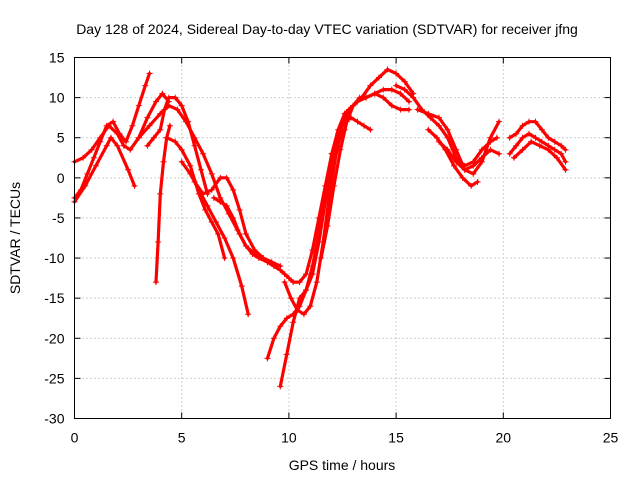 The image size is (640, 480). What do you see at coordinates (75, 438) in the screenshot?
I see `x-tick-label: 0` at bounding box center [75, 438].